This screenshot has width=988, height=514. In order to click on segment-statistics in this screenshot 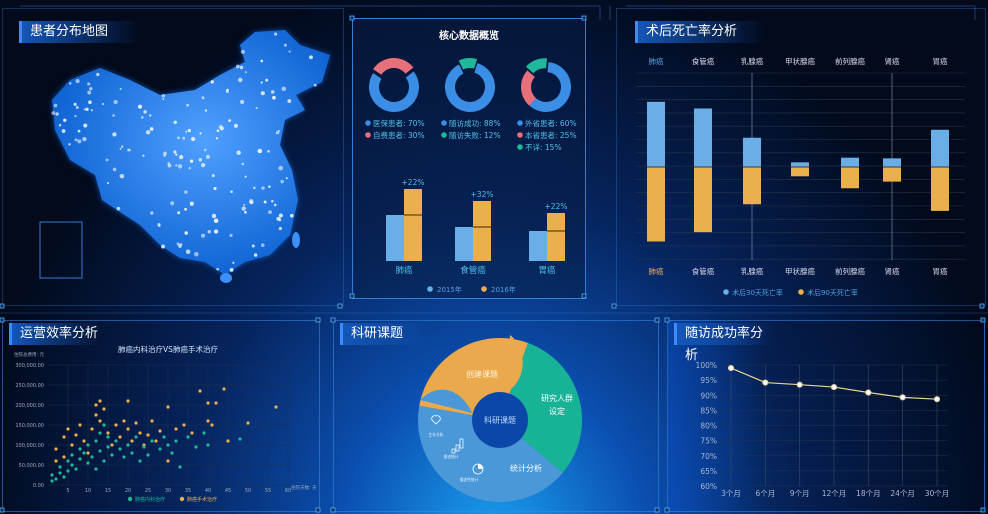, I will do `click(460, 404)`.